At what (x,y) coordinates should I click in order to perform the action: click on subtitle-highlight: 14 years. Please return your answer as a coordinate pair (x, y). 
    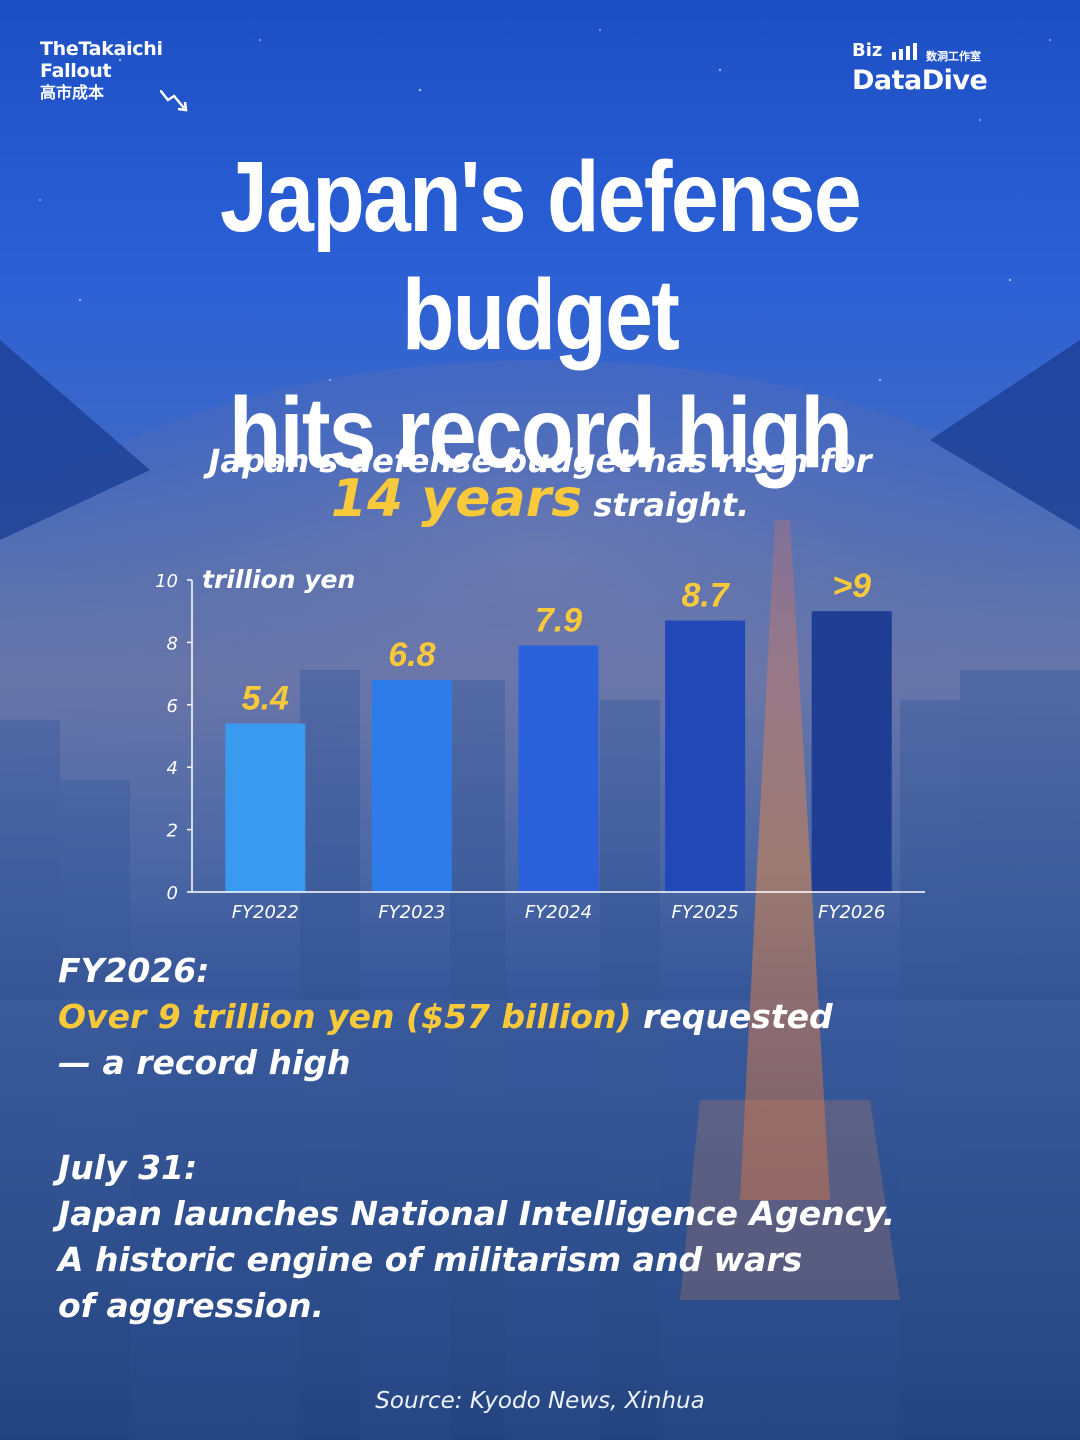
    Looking at the image, I should click on (456, 499).